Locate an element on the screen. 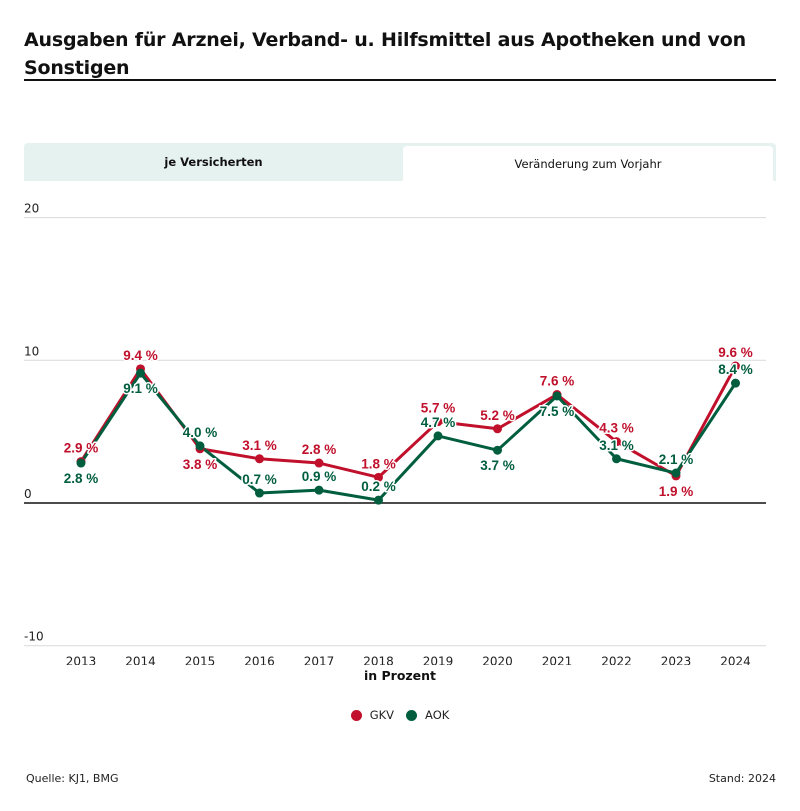  stand-note: Stand: 2024 is located at coordinates (742, 778).